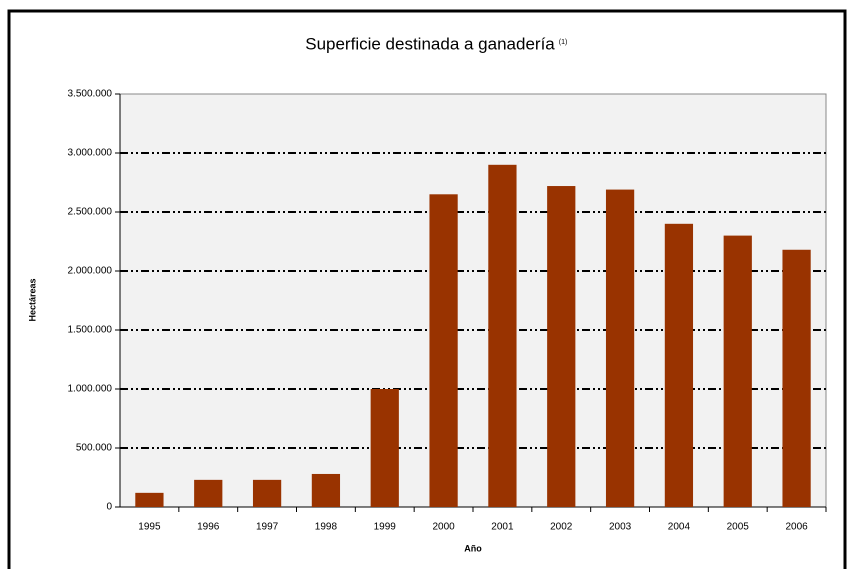 This screenshot has height=569, width=851. What do you see at coordinates (326, 527) in the screenshot?
I see `x-tick-label: 1998` at bounding box center [326, 527].